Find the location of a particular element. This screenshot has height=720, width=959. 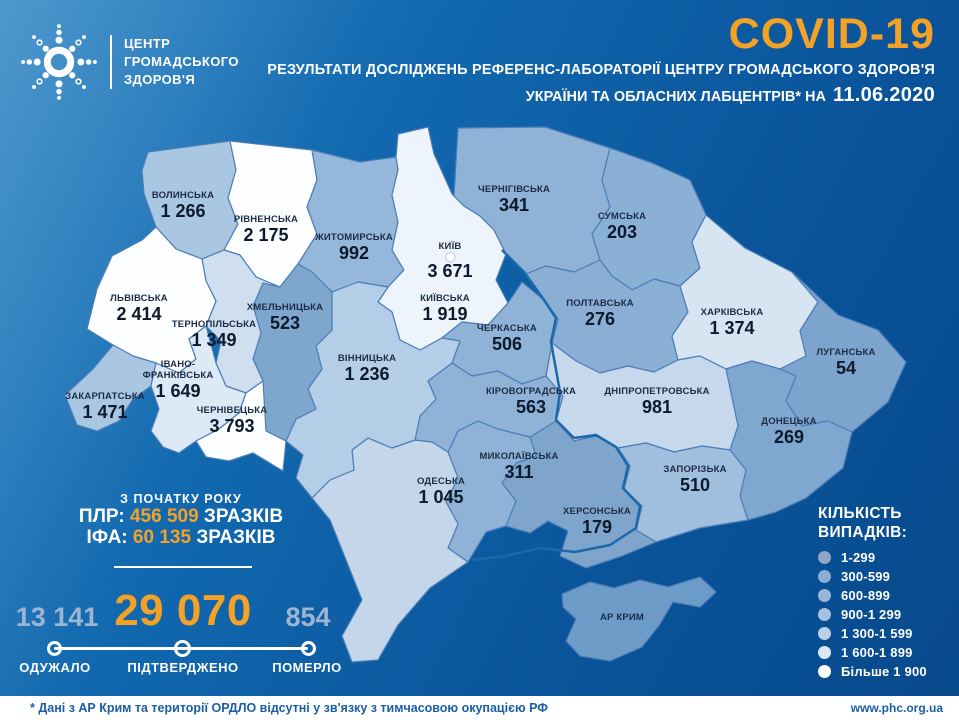

region-name: ХАРКІВСЬКА is located at coordinates (732, 312).